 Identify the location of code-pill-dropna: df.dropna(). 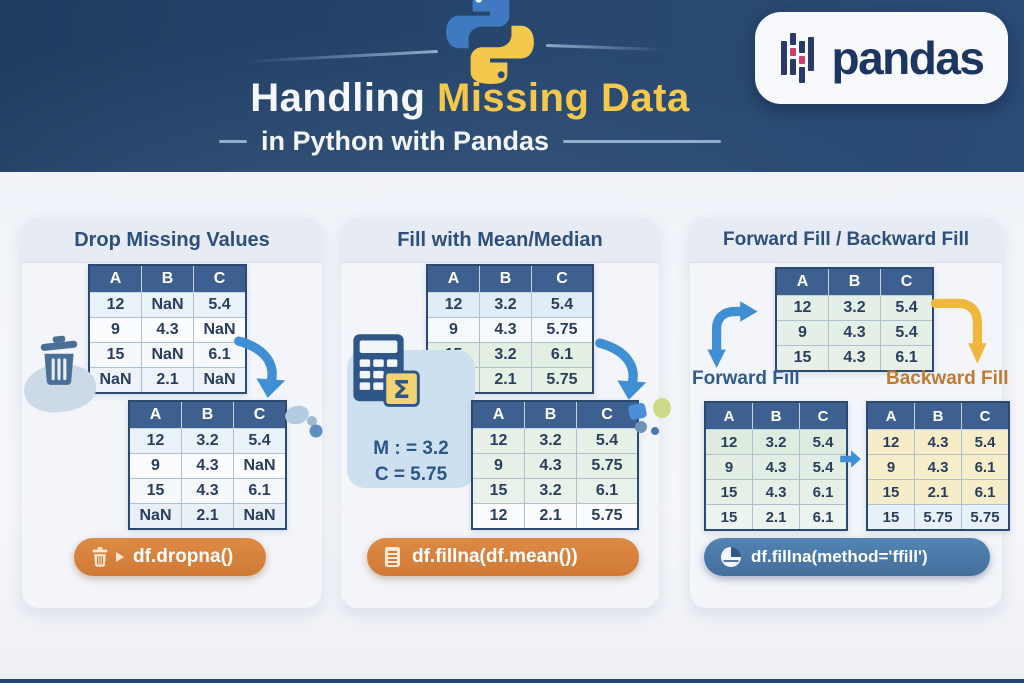
(170, 557).